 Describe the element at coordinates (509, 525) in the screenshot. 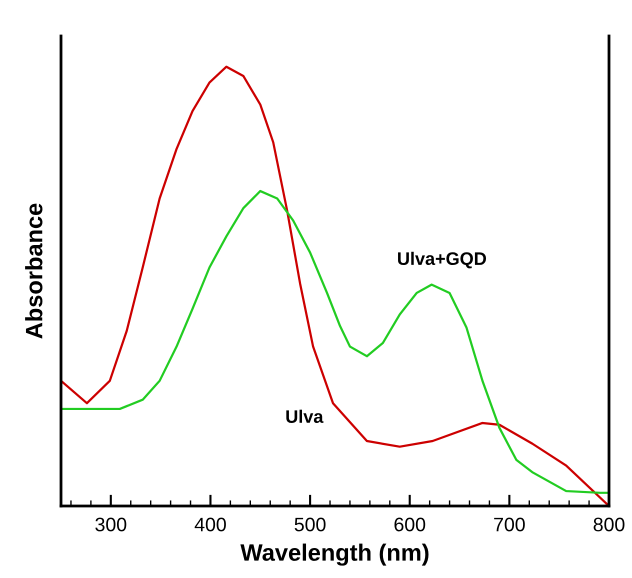

I see `x-tick-label: 700` at that location.